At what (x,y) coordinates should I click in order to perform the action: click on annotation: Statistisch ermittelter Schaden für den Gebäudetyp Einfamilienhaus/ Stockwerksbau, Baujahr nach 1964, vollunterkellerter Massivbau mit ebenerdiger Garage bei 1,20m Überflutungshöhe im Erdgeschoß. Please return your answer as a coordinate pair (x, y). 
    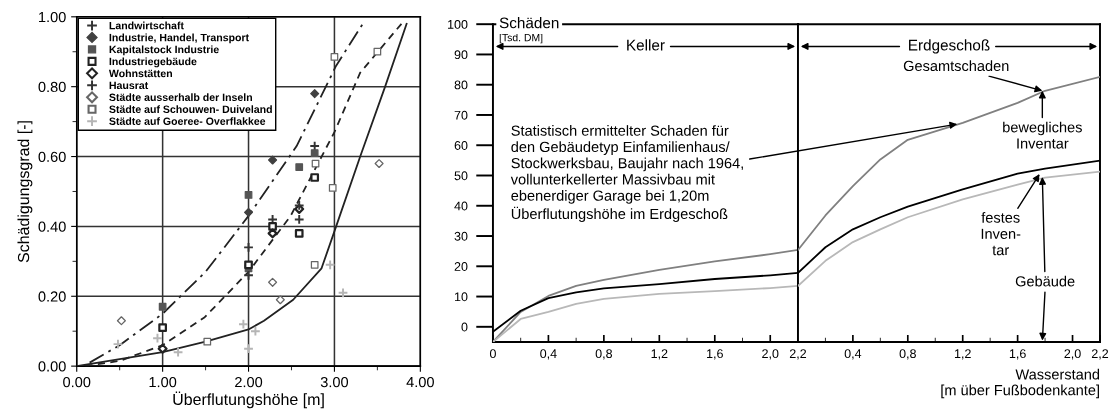
    Looking at the image, I should click on (626, 173).